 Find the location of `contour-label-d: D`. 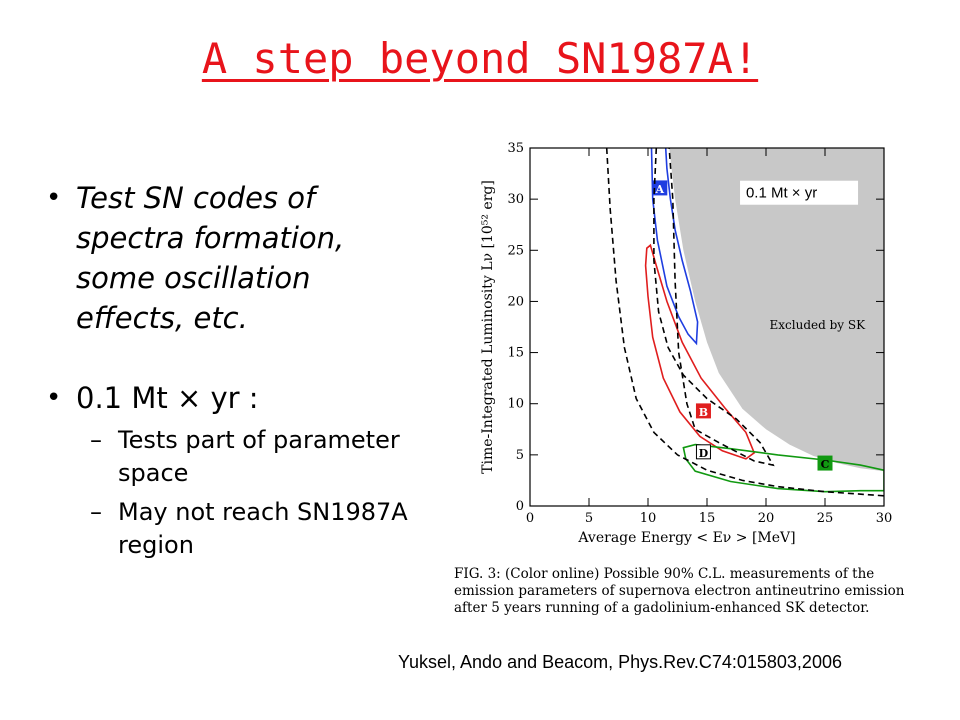

contour-label-d: D is located at coordinates (704, 453).